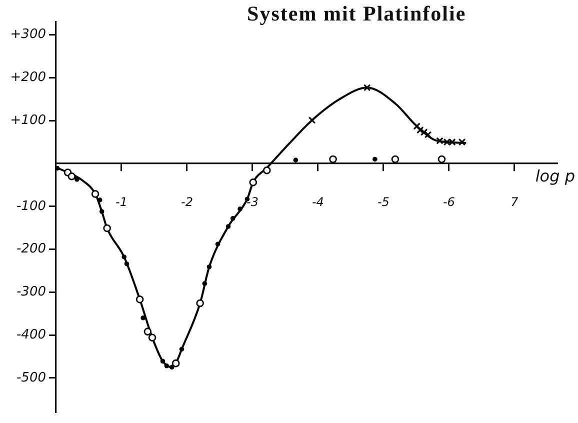 Image resolution: width=578 pixels, height=423 pixels. Describe the element at coordinates (31, 249) in the screenshot. I see `y-tick-label: -200` at that location.